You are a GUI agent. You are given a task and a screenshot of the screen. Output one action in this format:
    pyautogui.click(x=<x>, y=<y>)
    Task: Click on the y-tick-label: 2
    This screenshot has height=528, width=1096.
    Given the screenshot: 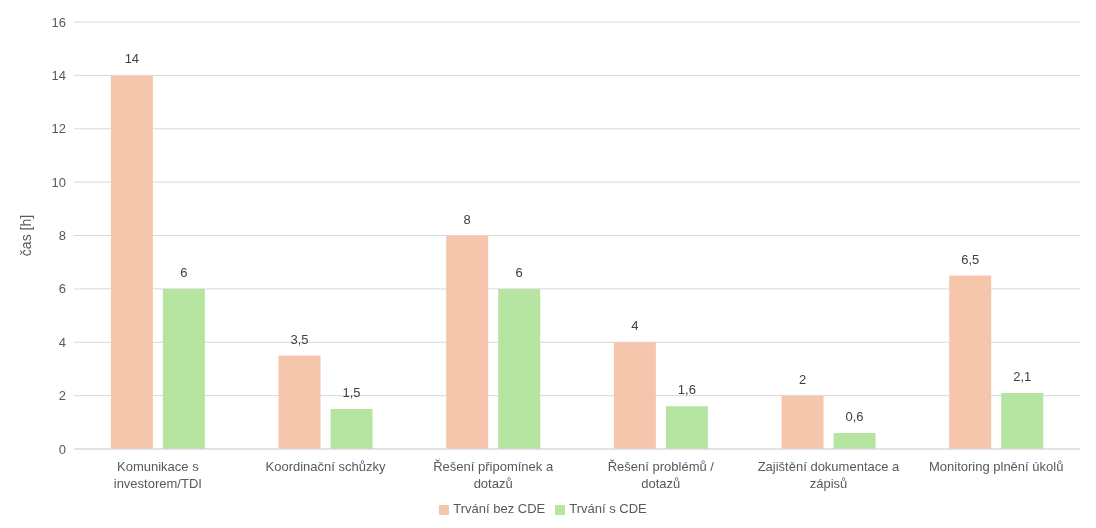 What is the action you would take?
    pyautogui.click(x=62, y=396)
    